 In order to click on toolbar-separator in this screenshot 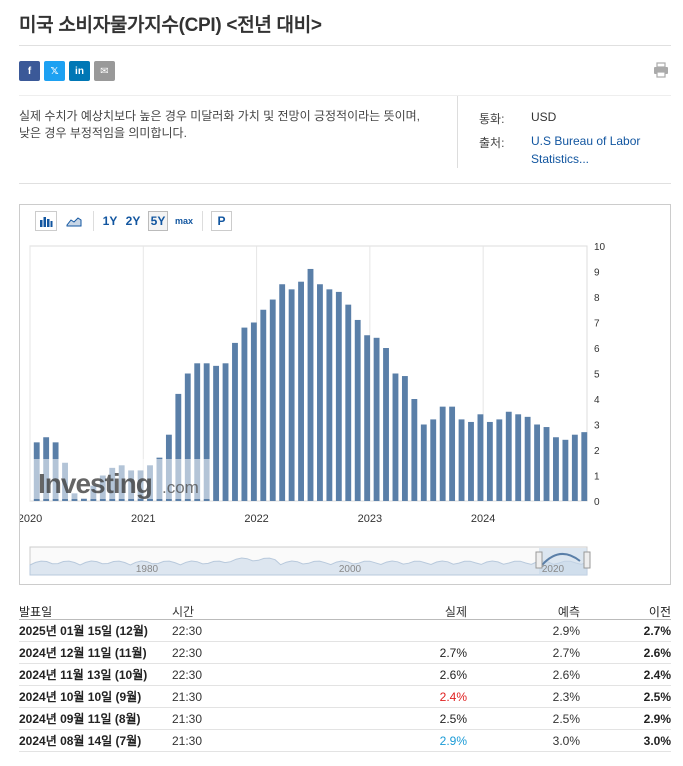, I will do `click(93, 221)`.